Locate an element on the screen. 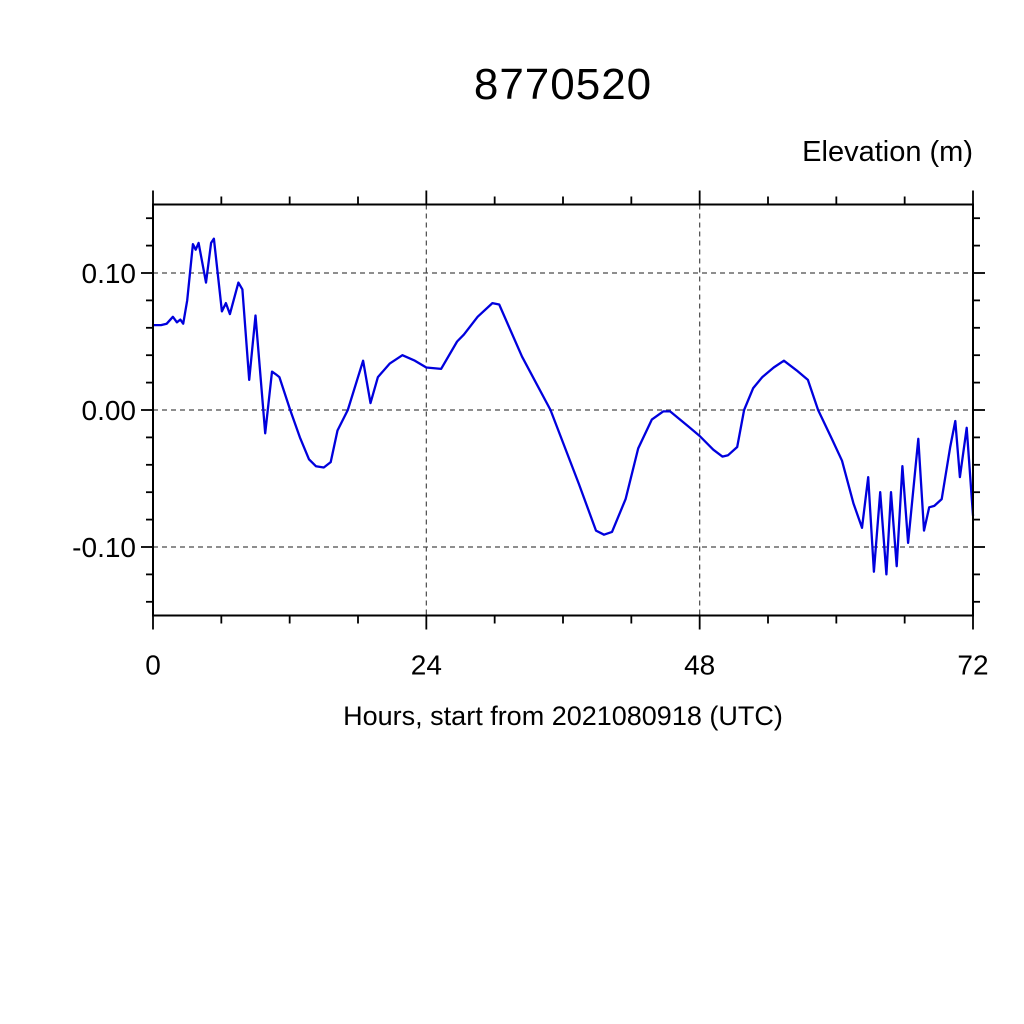 The height and width of the screenshot is (1024, 1024). y-axis-unit-label: Elevation (m) is located at coordinates (887, 152).